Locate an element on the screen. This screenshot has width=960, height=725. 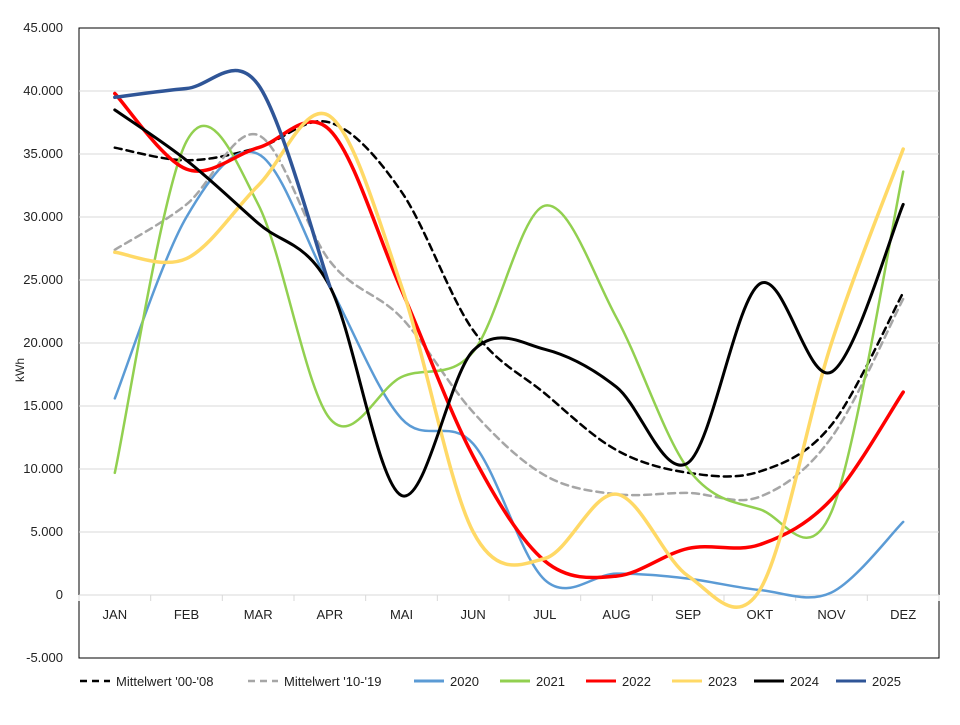
x-tick-label: NOV is located at coordinates (831, 614).